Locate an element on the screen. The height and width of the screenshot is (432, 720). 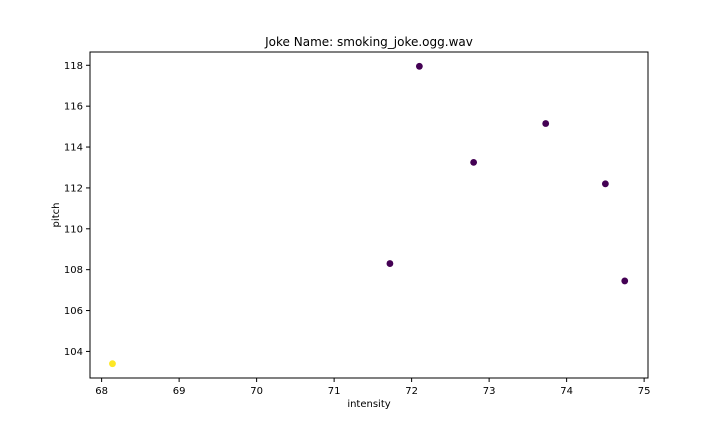
chart-title: Joke Name: smoking_joke.ogg.wav is located at coordinates (368, 42).